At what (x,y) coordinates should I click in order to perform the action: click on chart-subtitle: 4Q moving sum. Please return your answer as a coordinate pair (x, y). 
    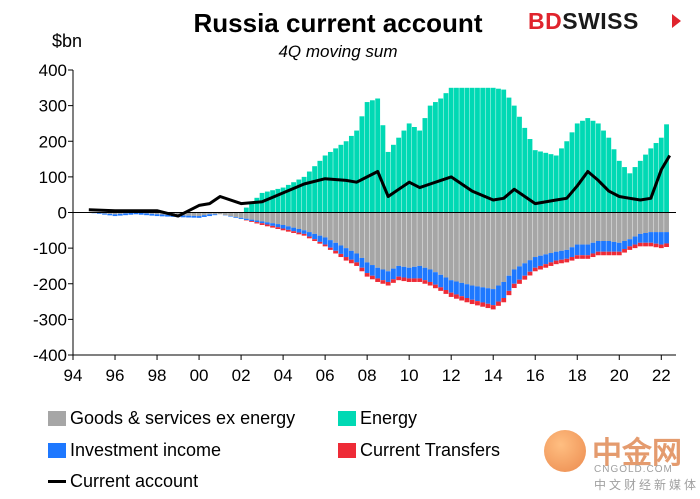
    Looking at the image, I should click on (338, 51).